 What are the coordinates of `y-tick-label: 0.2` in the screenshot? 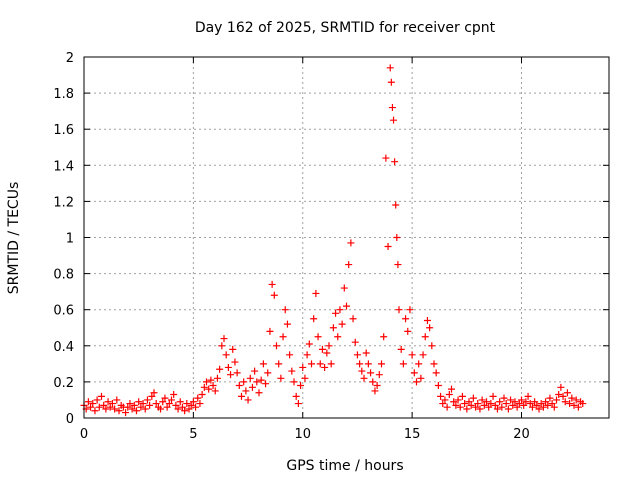 It's located at (63, 383).